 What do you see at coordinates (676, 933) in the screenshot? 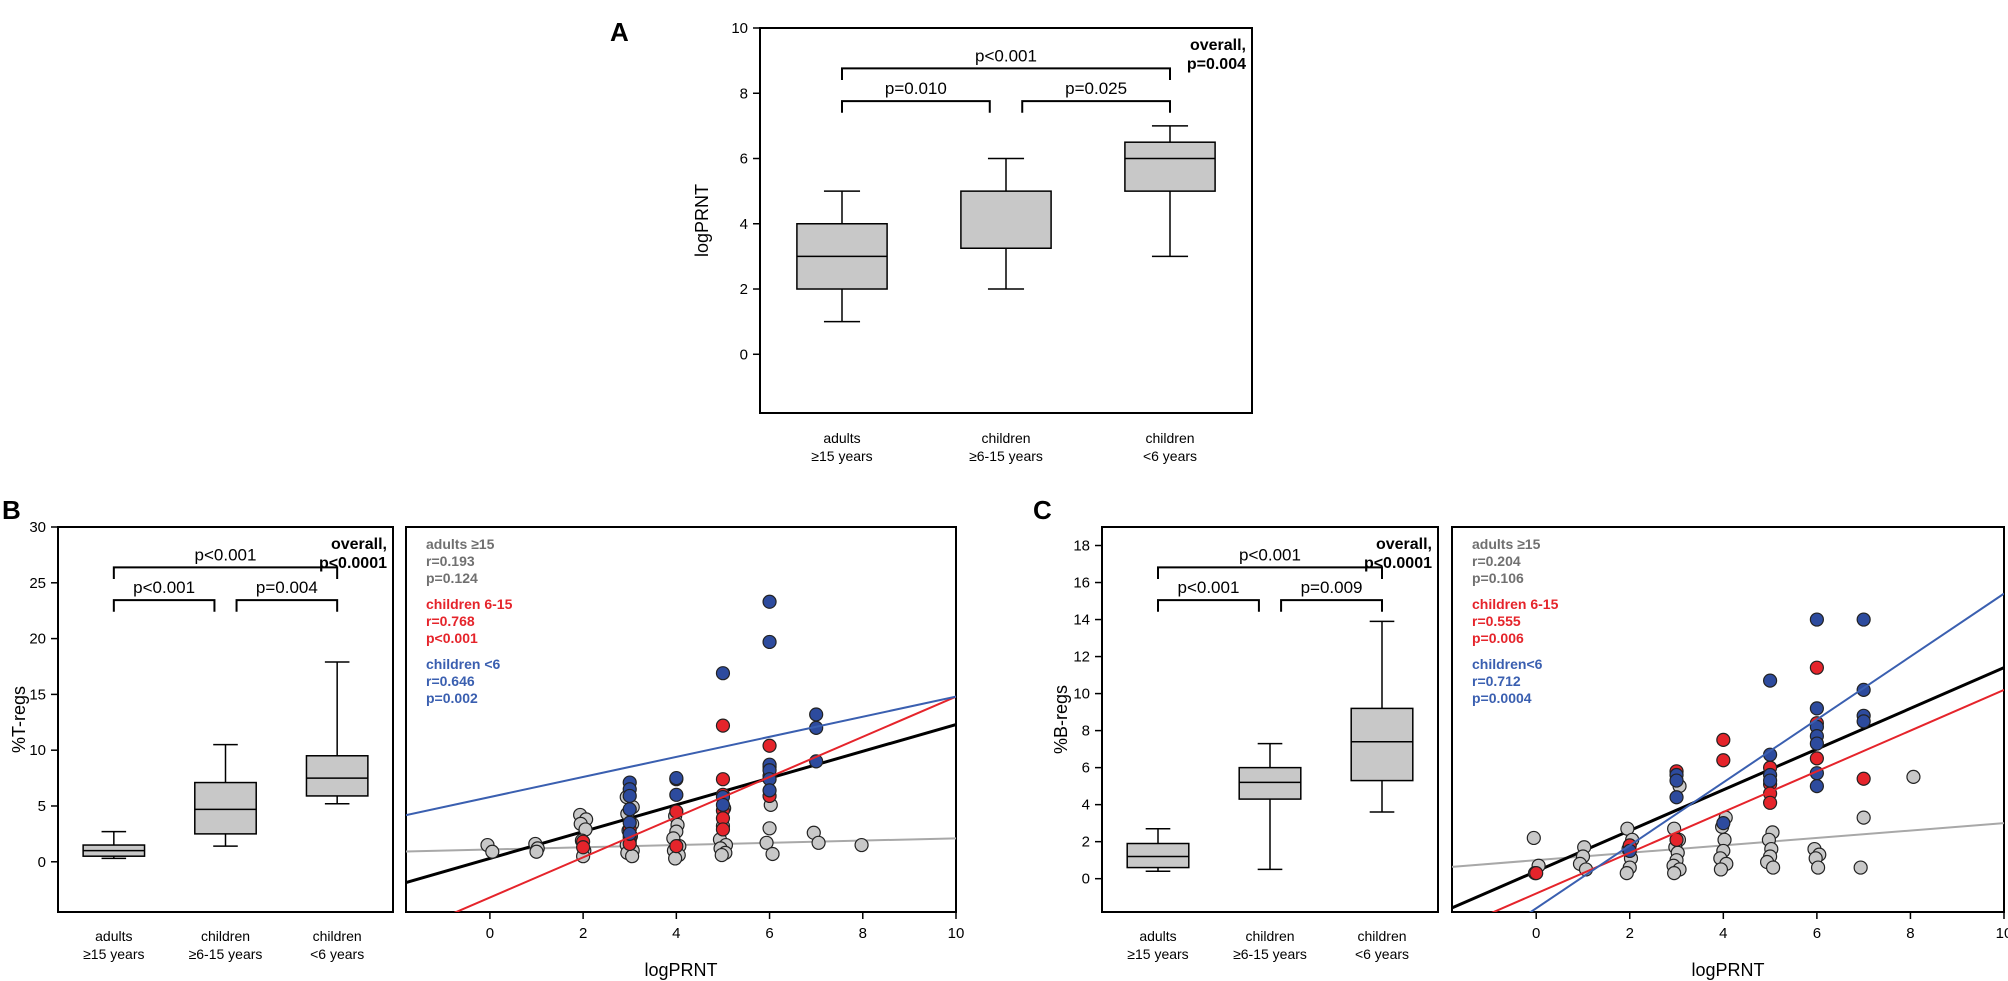
I see `x-tick-label: 4` at bounding box center [676, 933].